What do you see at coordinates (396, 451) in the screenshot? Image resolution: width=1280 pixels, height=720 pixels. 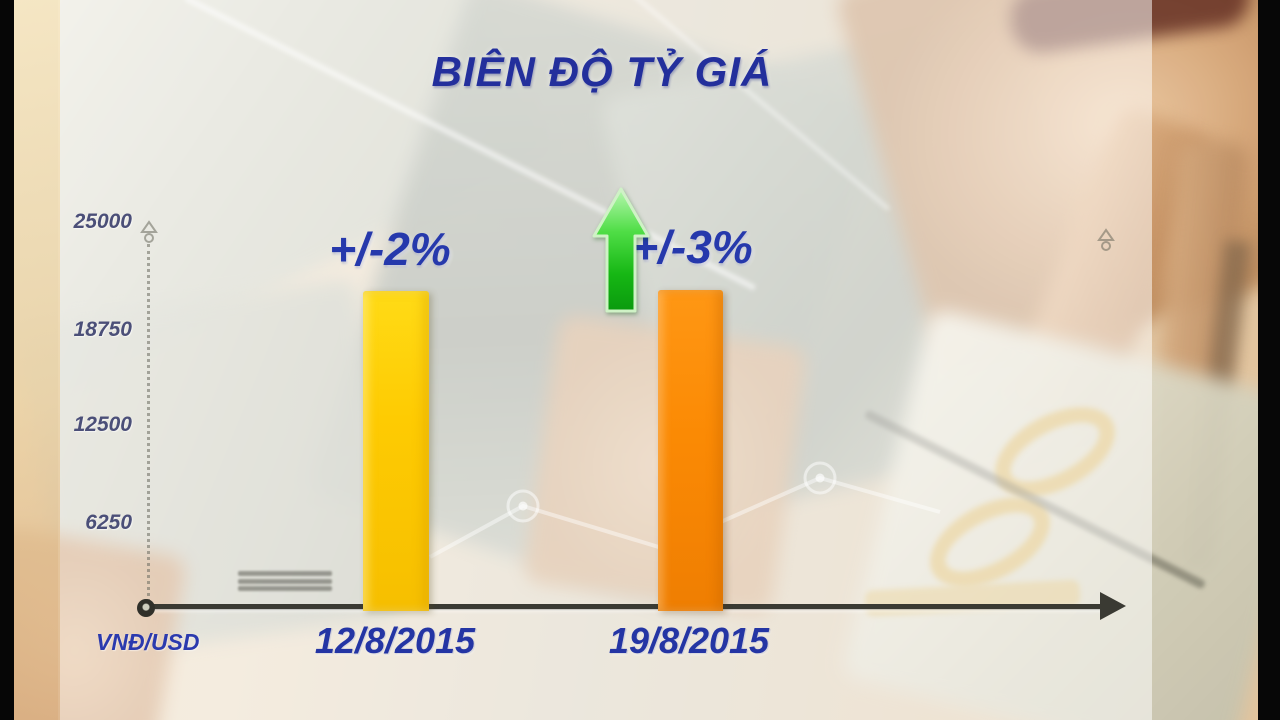 I see `bar-12-8-2015` at bounding box center [396, 451].